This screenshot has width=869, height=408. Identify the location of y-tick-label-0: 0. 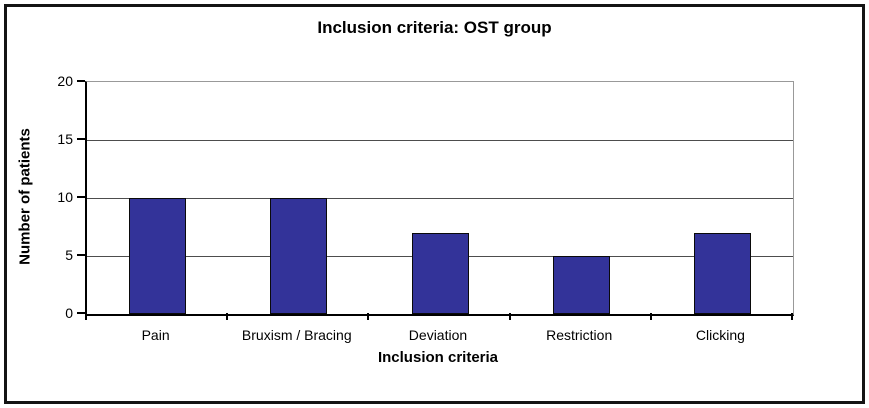
(69, 313).